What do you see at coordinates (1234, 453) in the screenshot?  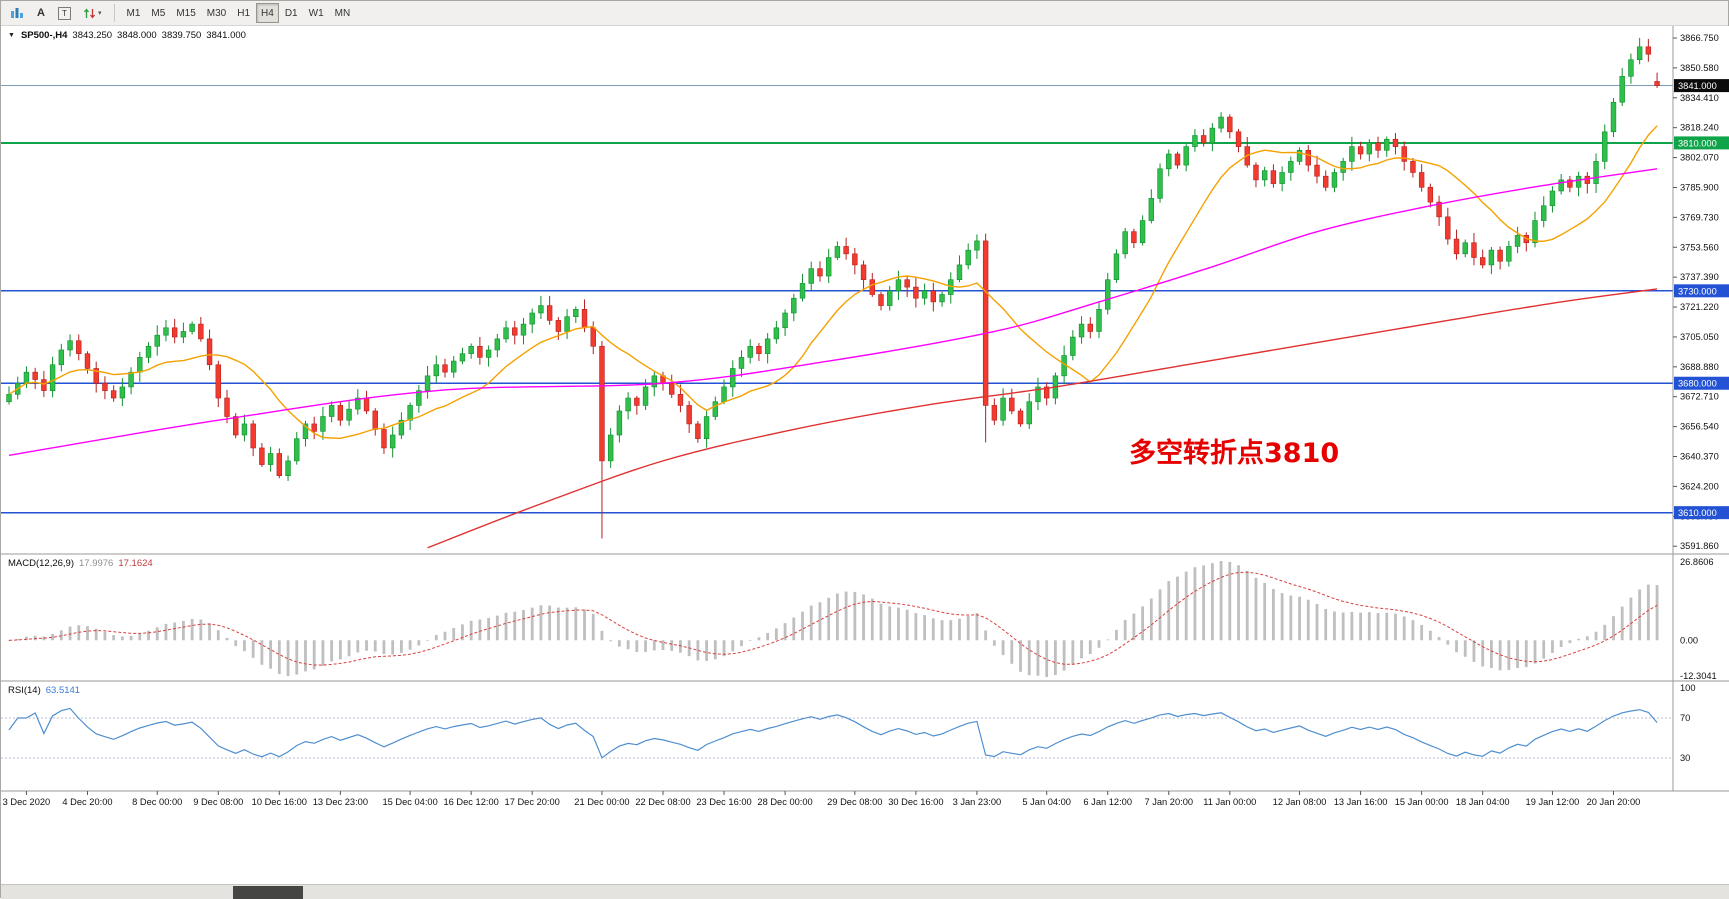 I see `annotation-text: 多空转折点3810` at bounding box center [1234, 453].